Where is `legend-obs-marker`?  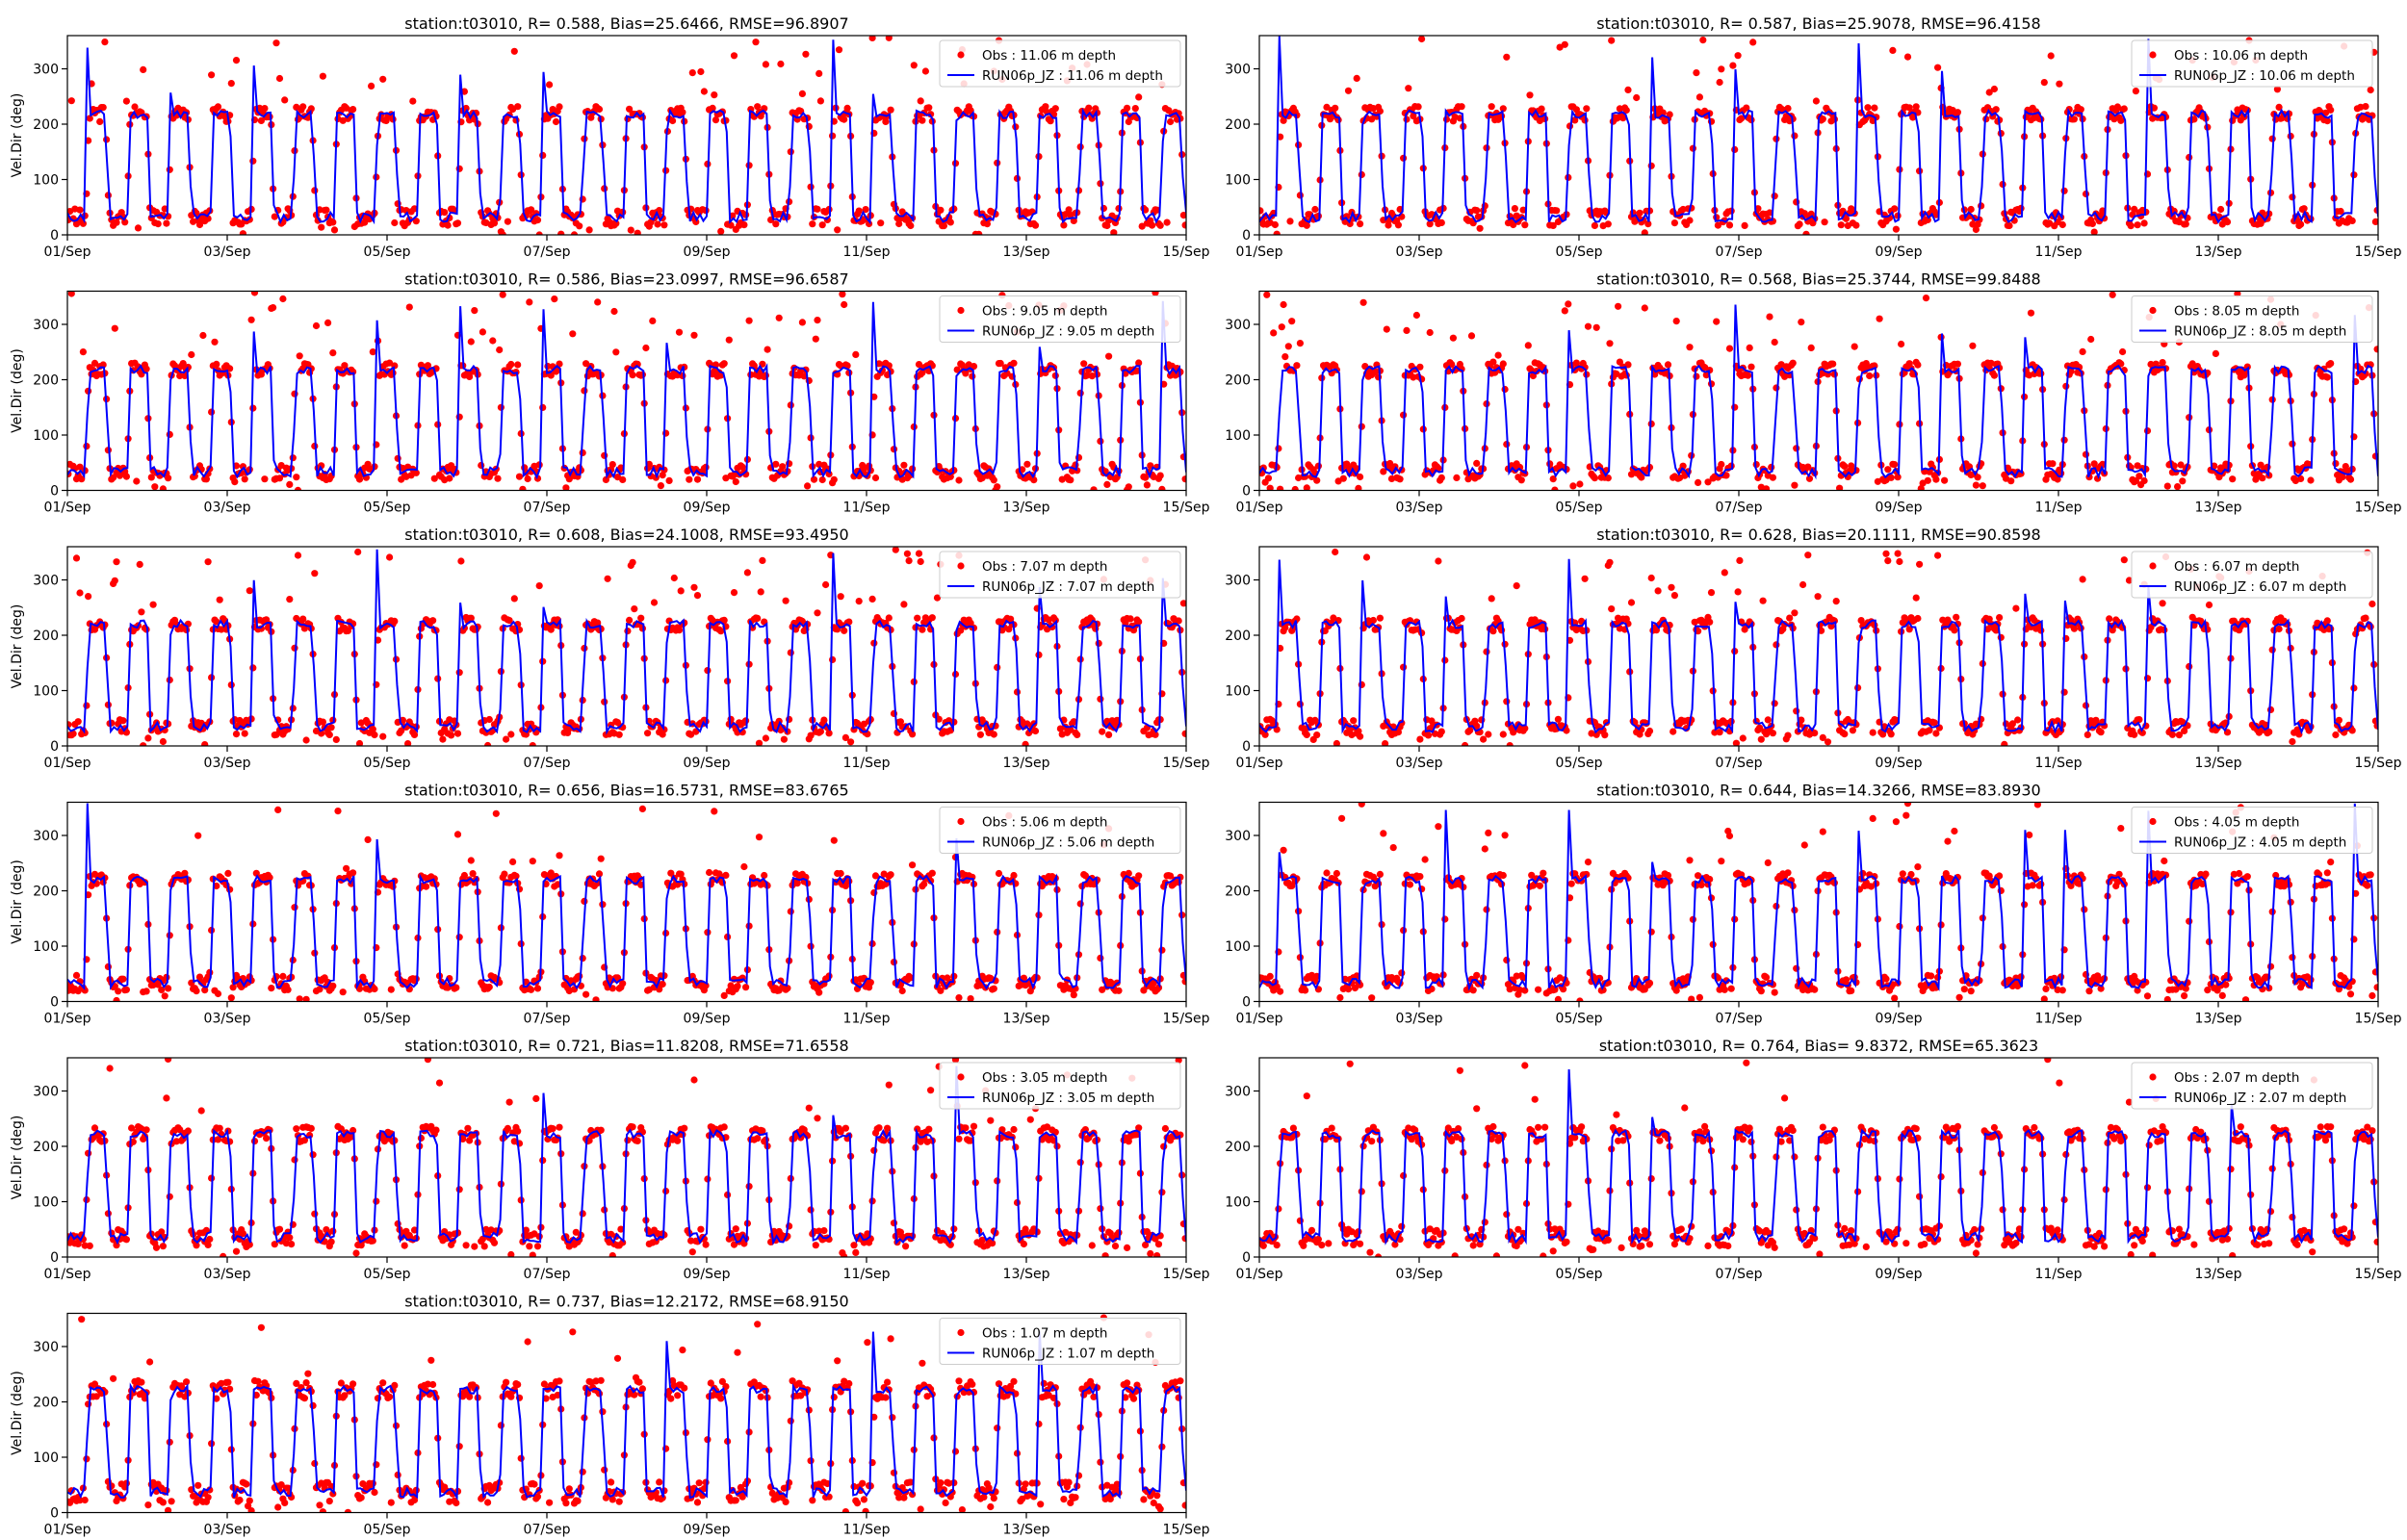 legend-obs-marker is located at coordinates (2153, 55).